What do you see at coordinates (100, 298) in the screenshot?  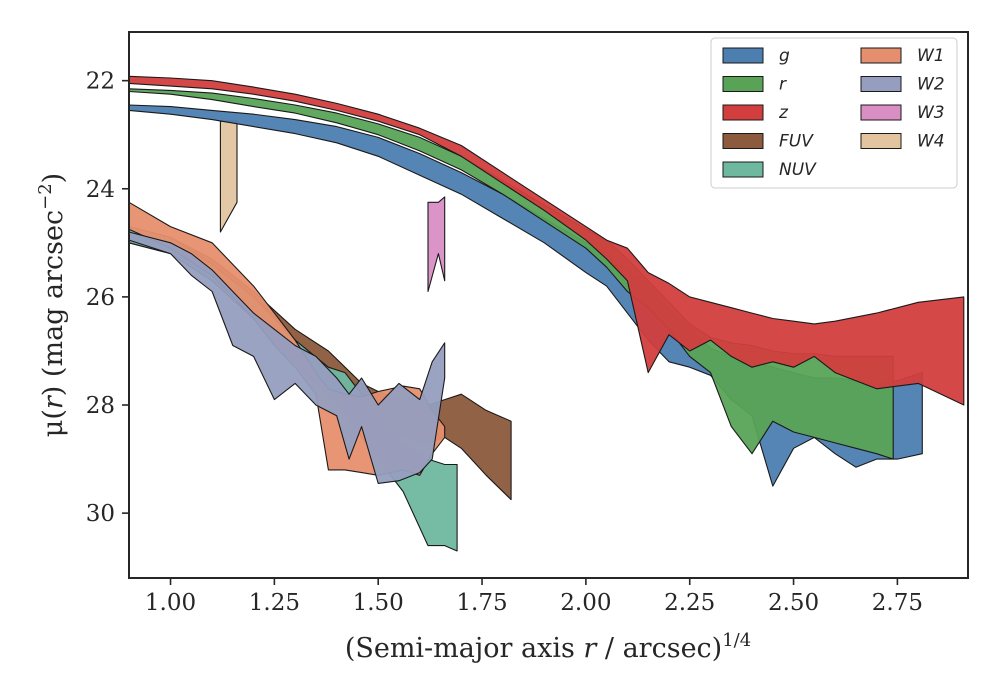 I see `y-tick-label: 26` at bounding box center [100, 298].